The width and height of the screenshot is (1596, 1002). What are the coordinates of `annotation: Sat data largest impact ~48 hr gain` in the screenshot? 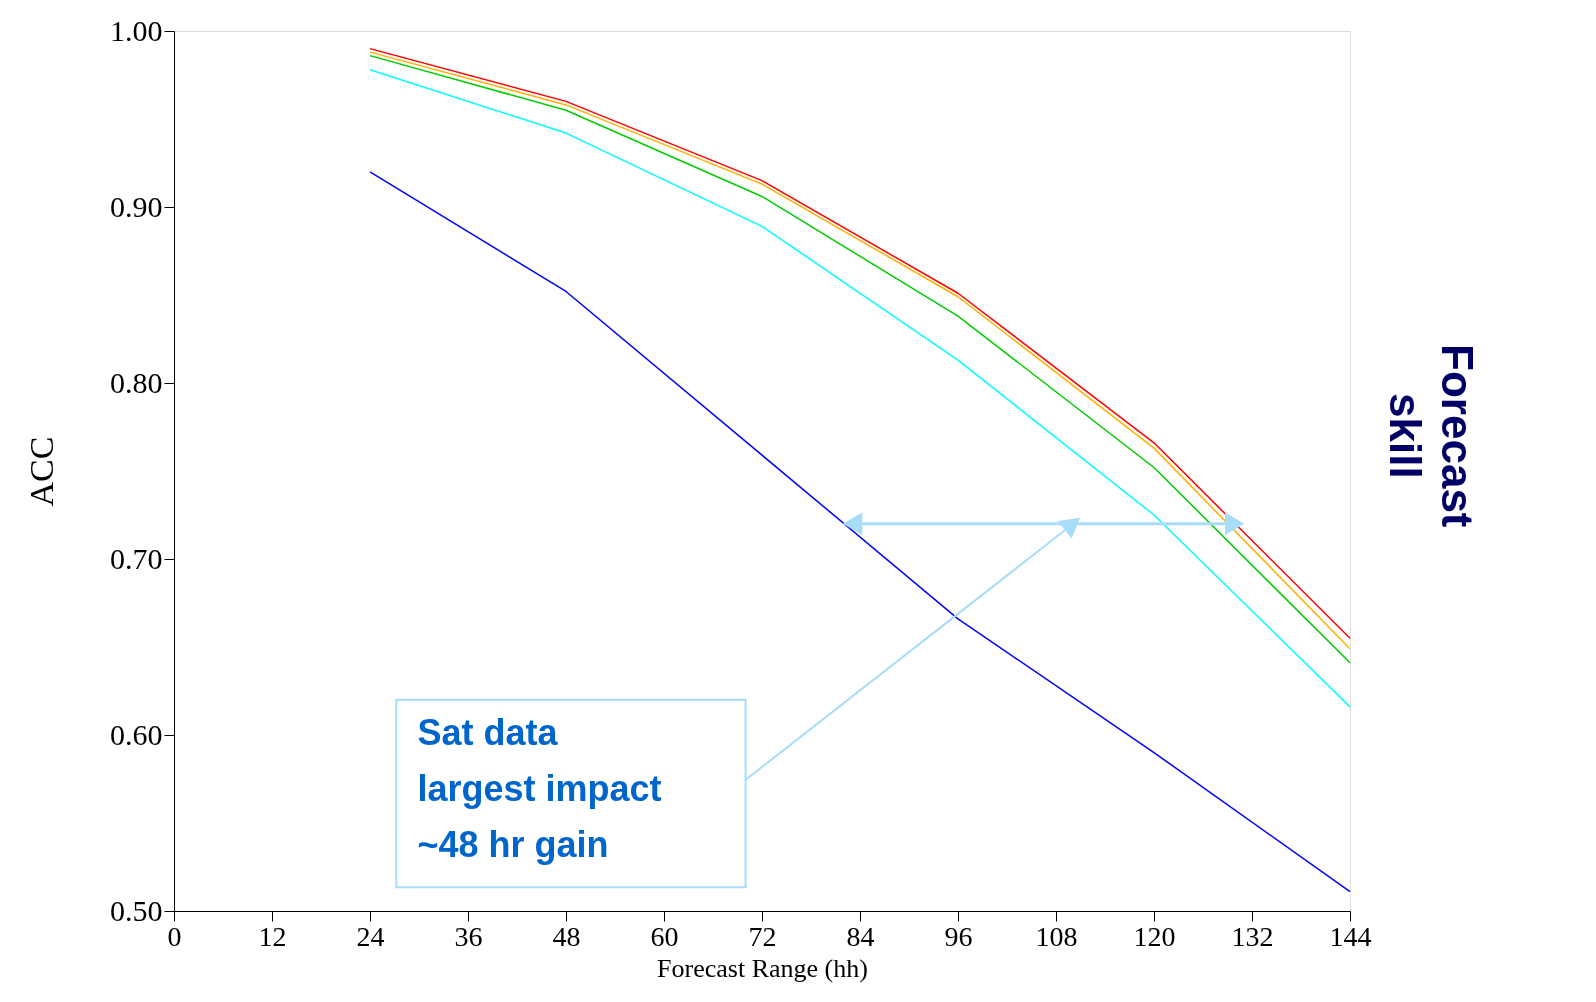 It's located at (539, 789).